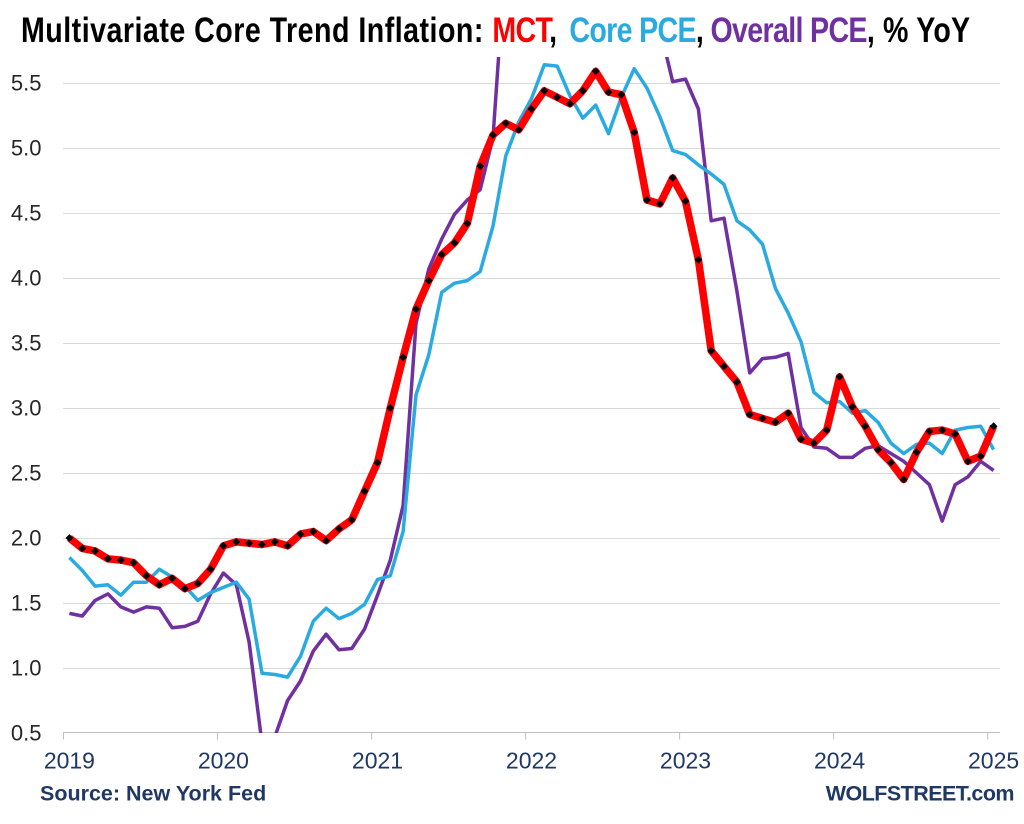  I want to click on svg-text: 2020, so click(223, 761).